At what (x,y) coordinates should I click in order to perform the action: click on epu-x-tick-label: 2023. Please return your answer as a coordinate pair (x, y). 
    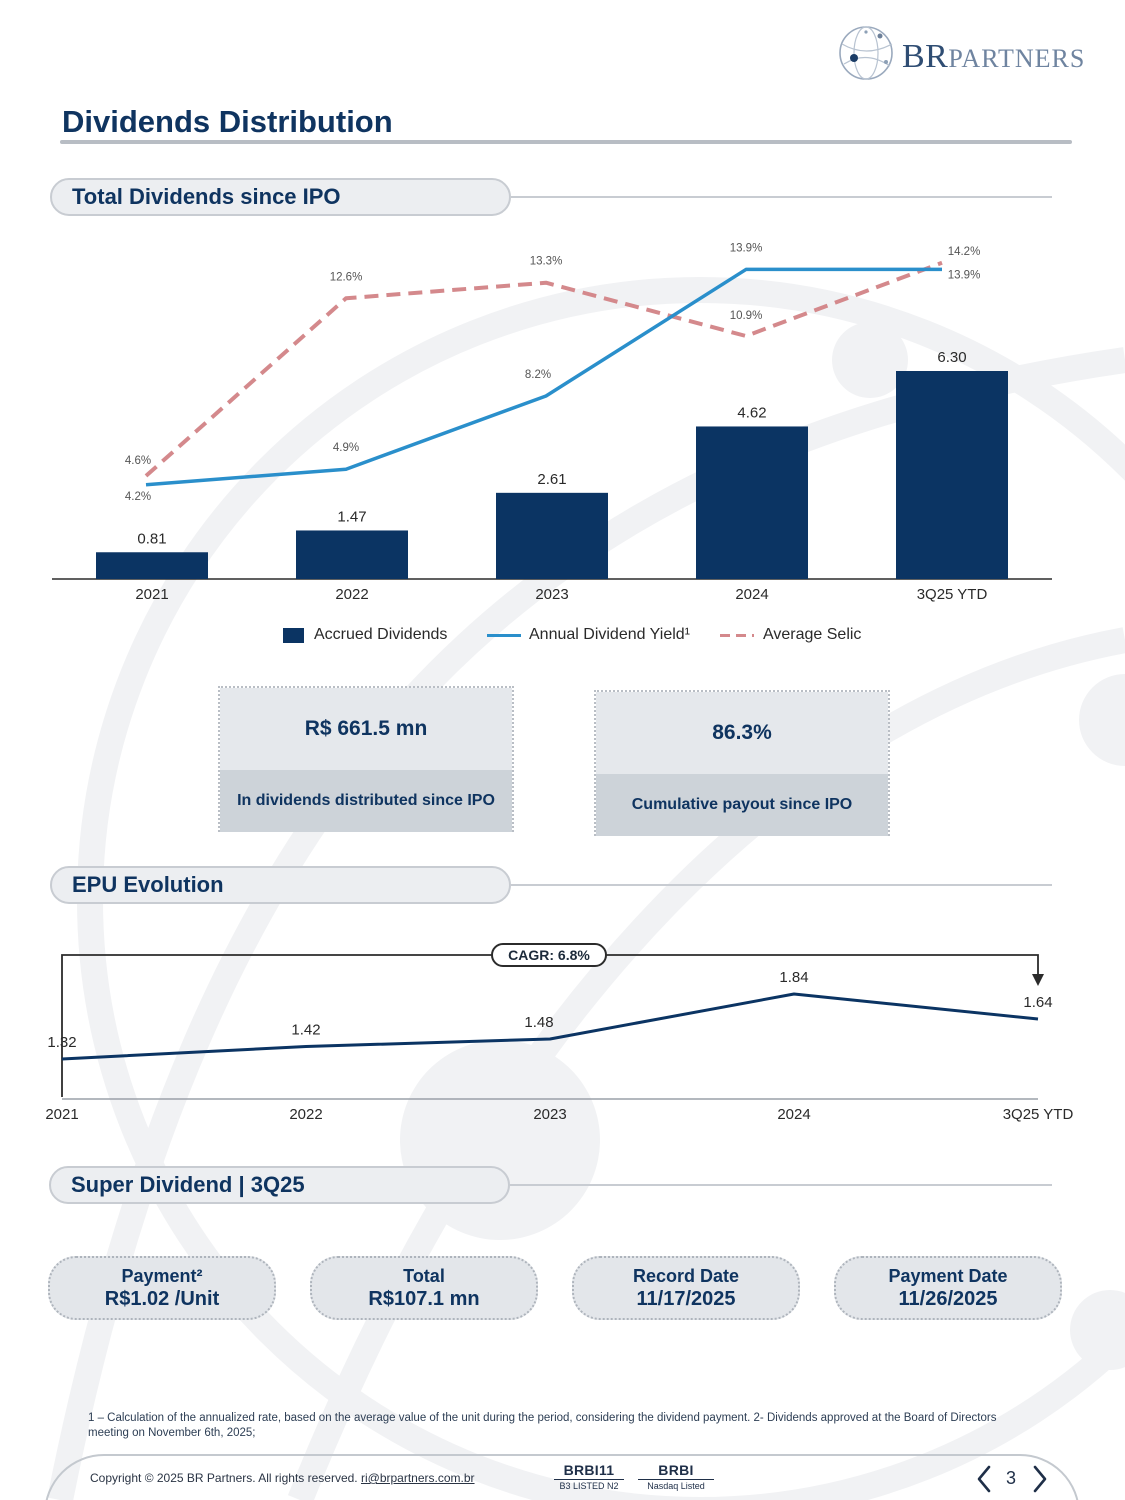
    Looking at the image, I should click on (549, 1114).